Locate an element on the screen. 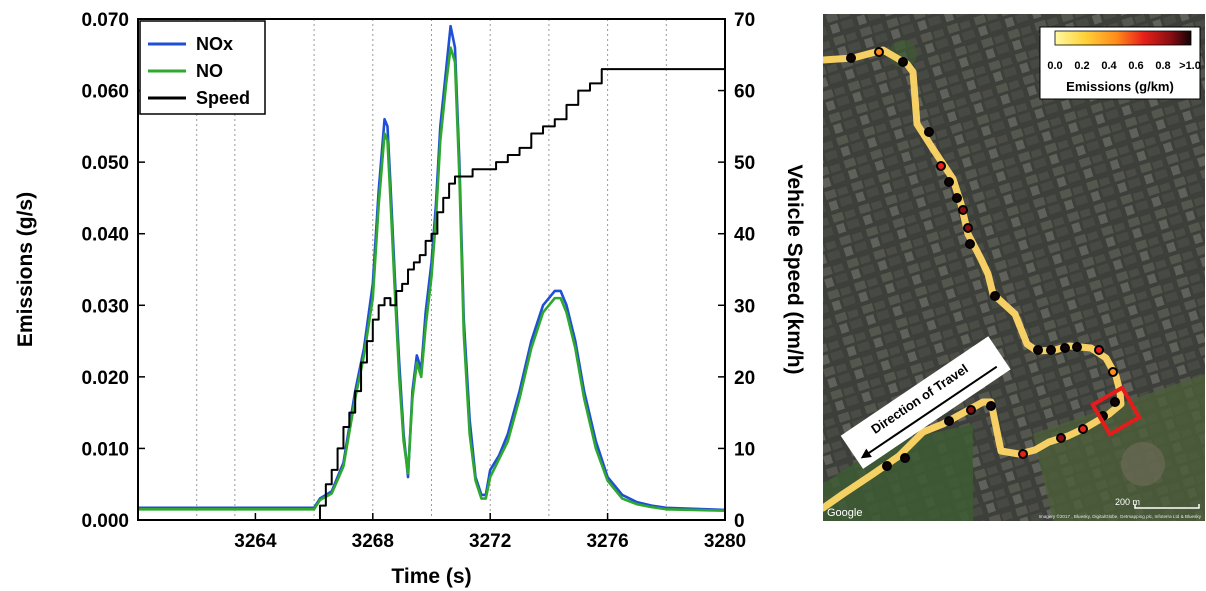 This screenshot has height=591, width=1206. map-legend-tick: 0.0 is located at coordinates (1054, 66).